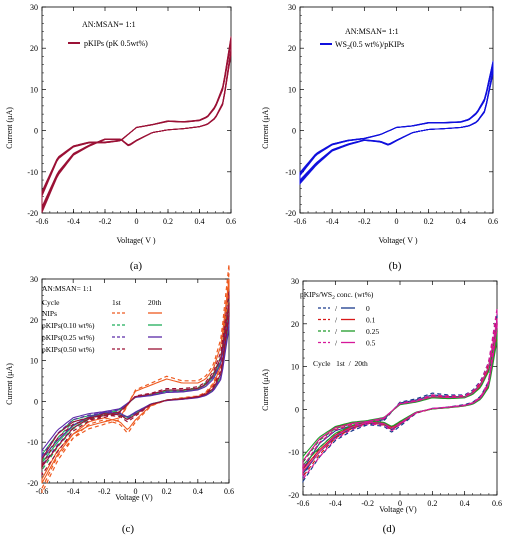 Image resolution: width=508 pixels, height=550 pixels. What do you see at coordinates (42, 221) in the screenshot?
I see `panel-a-xtick-label: -0.6` at bounding box center [42, 221].